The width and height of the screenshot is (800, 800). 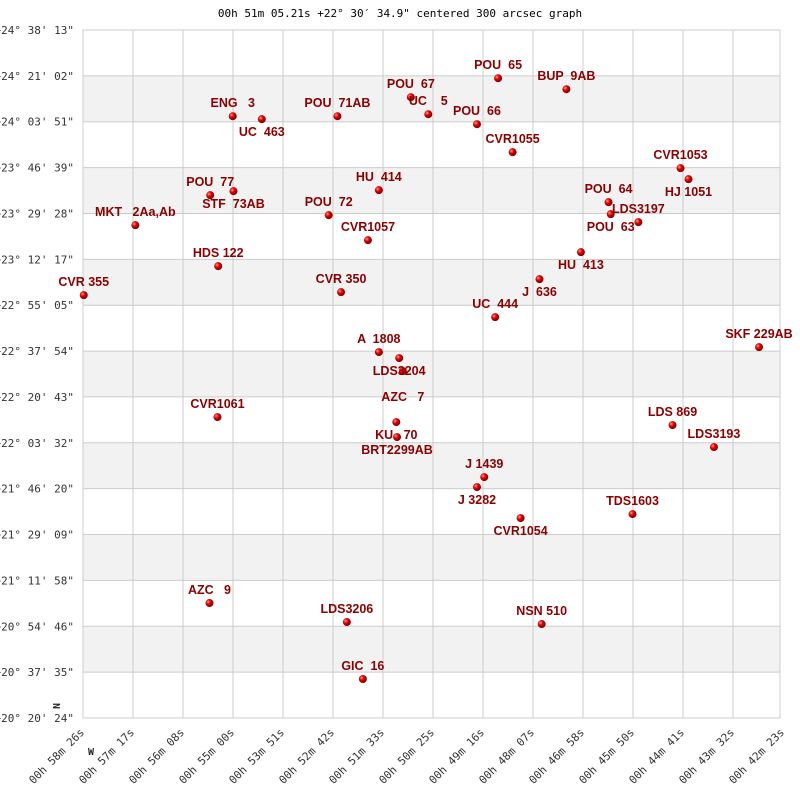 What do you see at coordinates (37, 30) in the screenshot?
I see `y-tick-label: +24° 38' 13"` at bounding box center [37, 30].